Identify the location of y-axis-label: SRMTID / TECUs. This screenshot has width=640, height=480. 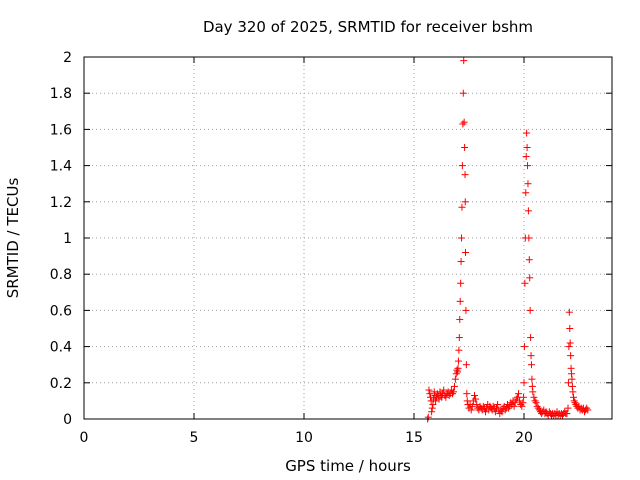
(13, 238).